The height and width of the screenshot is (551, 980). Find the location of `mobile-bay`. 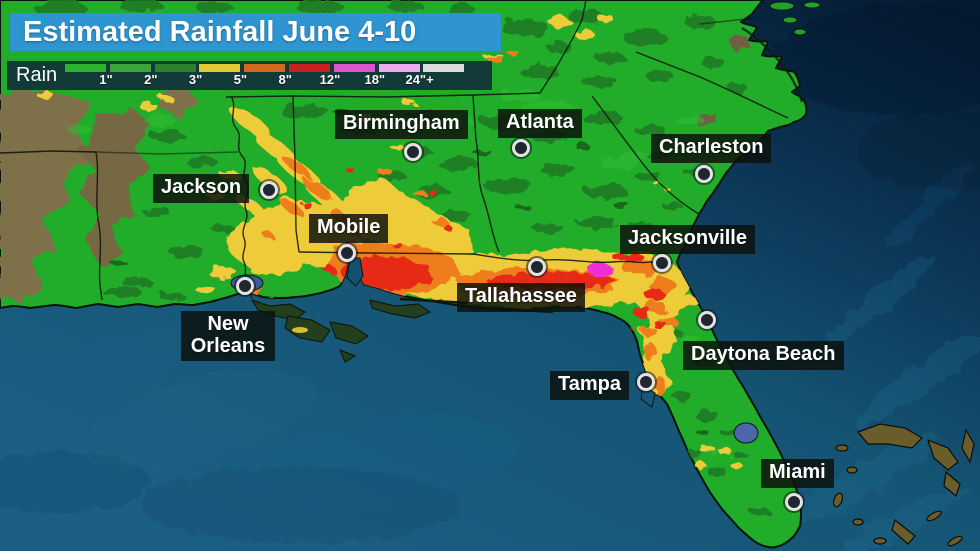

mobile-bay is located at coordinates (355, 272).